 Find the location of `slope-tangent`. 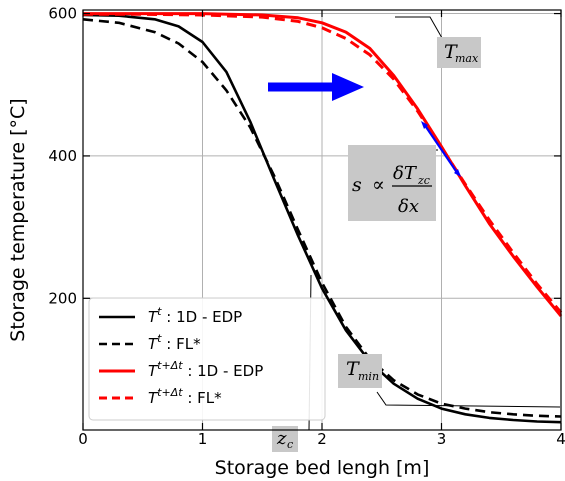

slope-tangent is located at coordinates (441, 149).